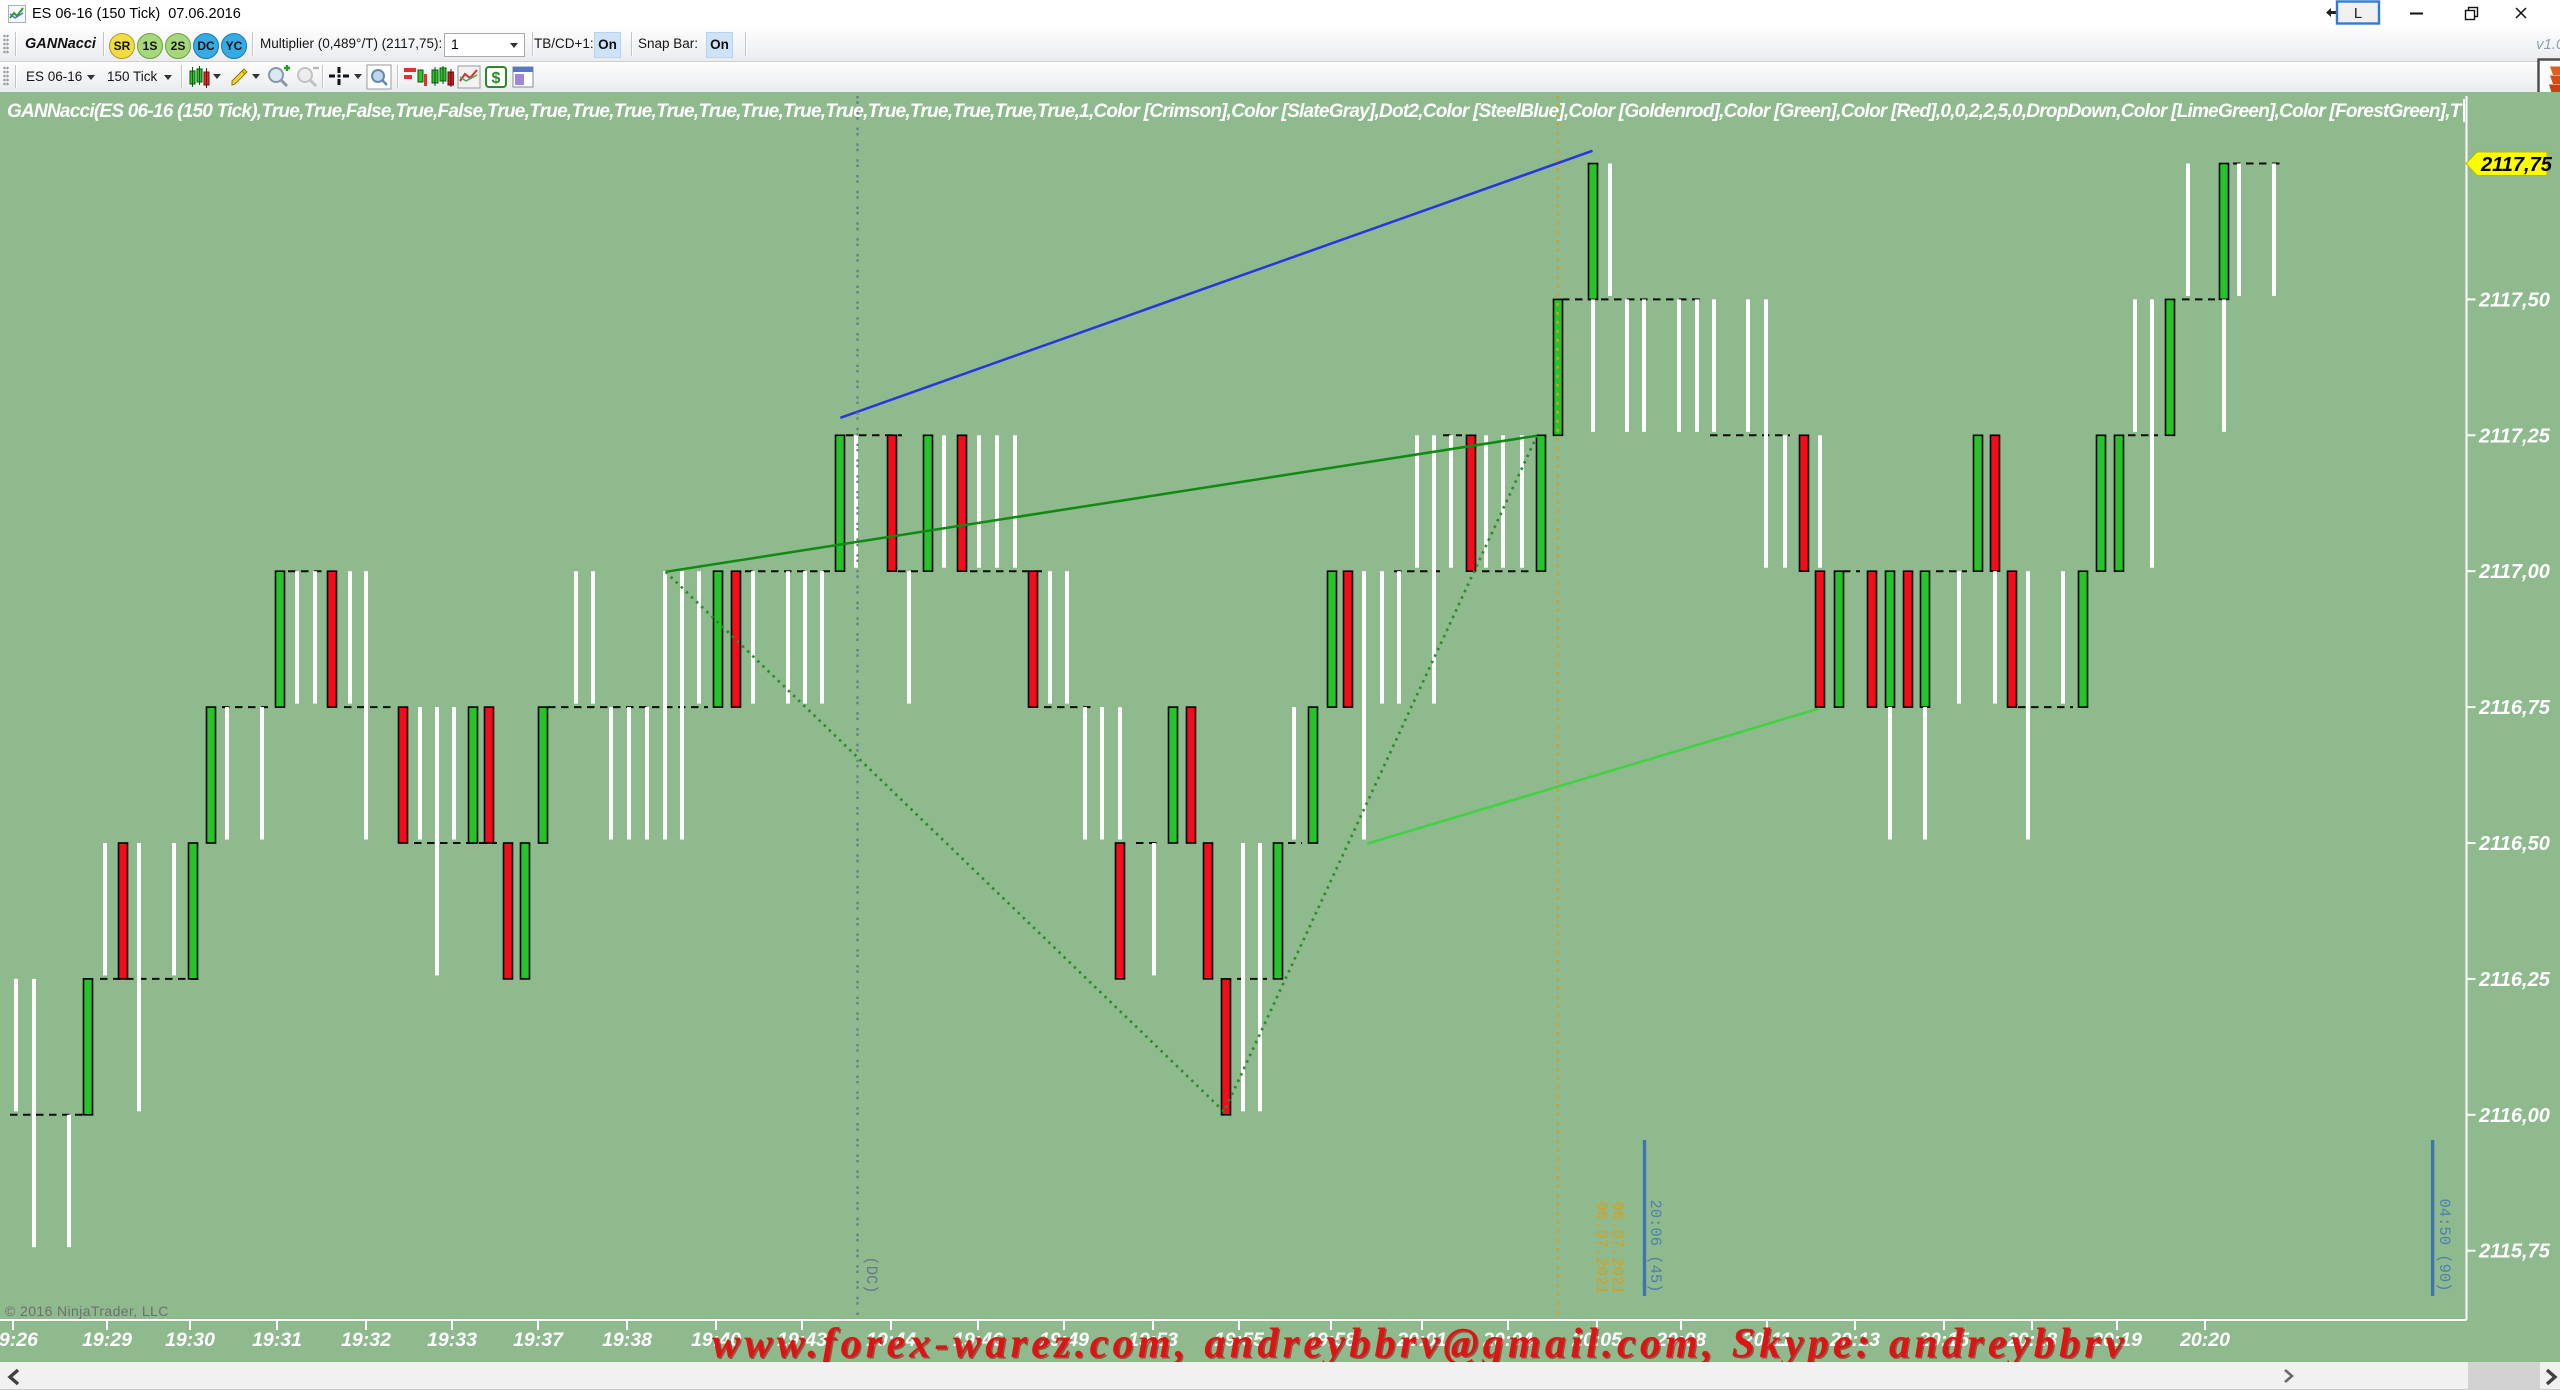  What do you see at coordinates (2514, 572) in the screenshot?
I see `svg-text: 2117,00` at bounding box center [2514, 572].